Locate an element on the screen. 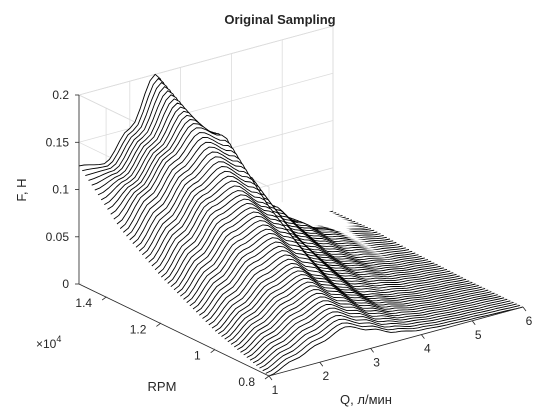 The width and height of the screenshot is (560, 420). y-axis-line is located at coordinates (174, 330).